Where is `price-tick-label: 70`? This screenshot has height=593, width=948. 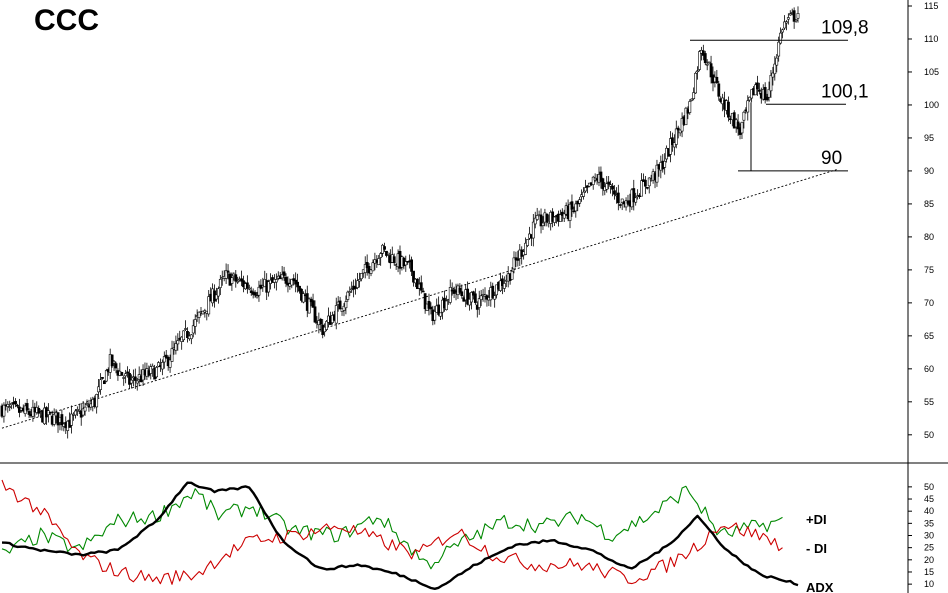
price-tick-label: 70 is located at coordinates (929, 303).